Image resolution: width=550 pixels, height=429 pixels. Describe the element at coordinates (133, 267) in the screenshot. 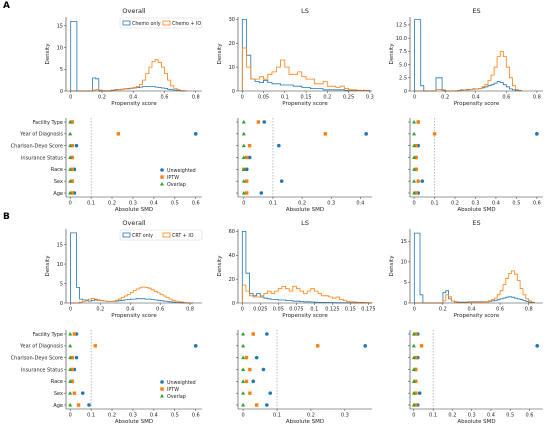

I see `histogram-b-overall` at that location.